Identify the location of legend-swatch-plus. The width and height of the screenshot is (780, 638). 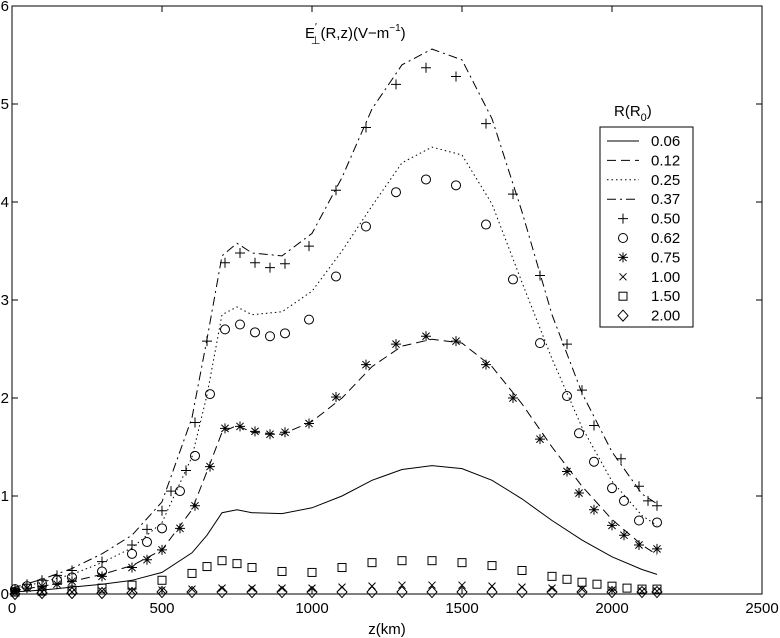
(623, 218).